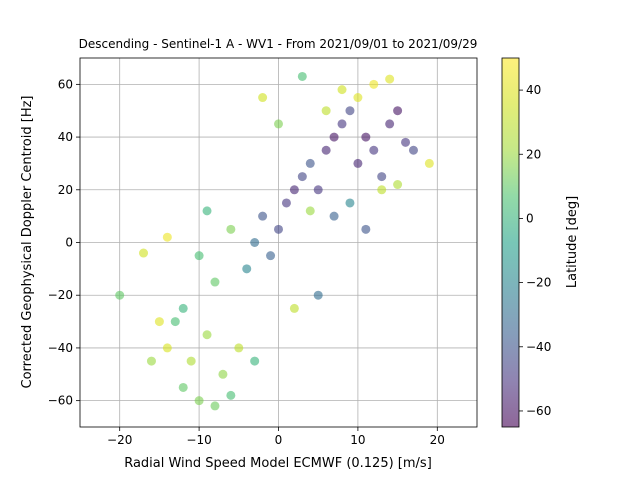 This screenshot has width=640, height=480. Describe the element at coordinates (538, 411) in the screenshot. I see `colorbar-tick-label: −60` at that location.